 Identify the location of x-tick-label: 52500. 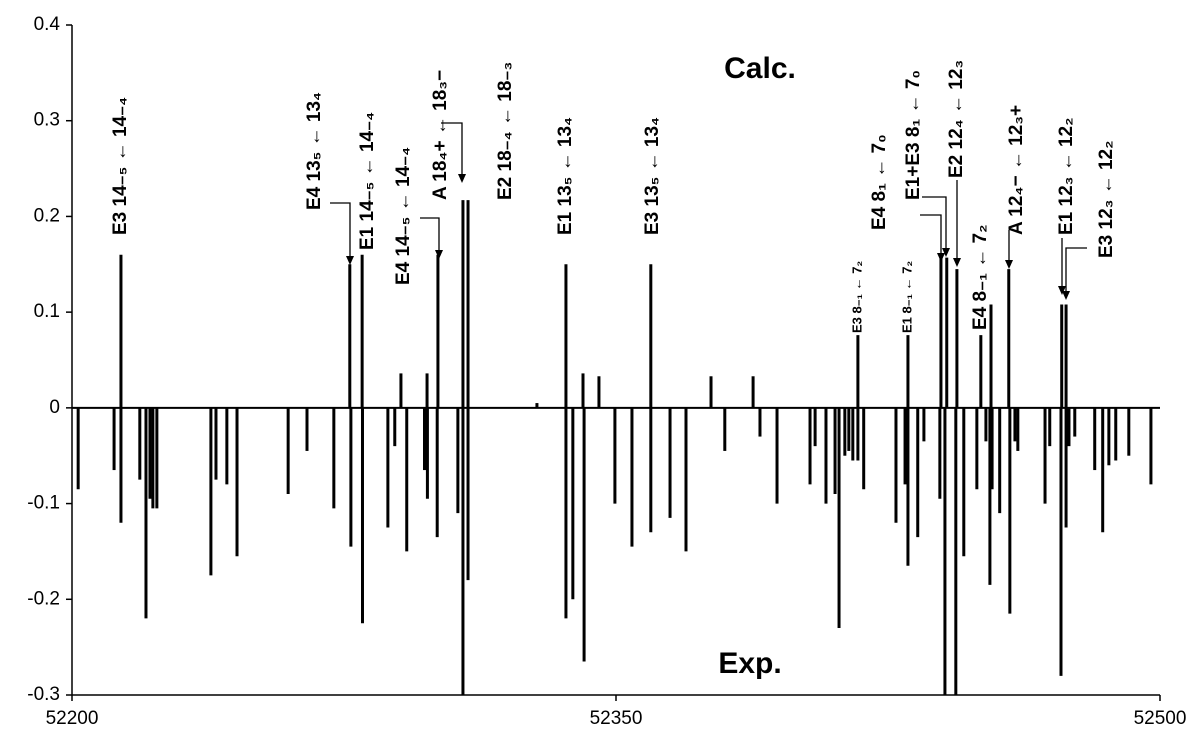
(1160, 718).